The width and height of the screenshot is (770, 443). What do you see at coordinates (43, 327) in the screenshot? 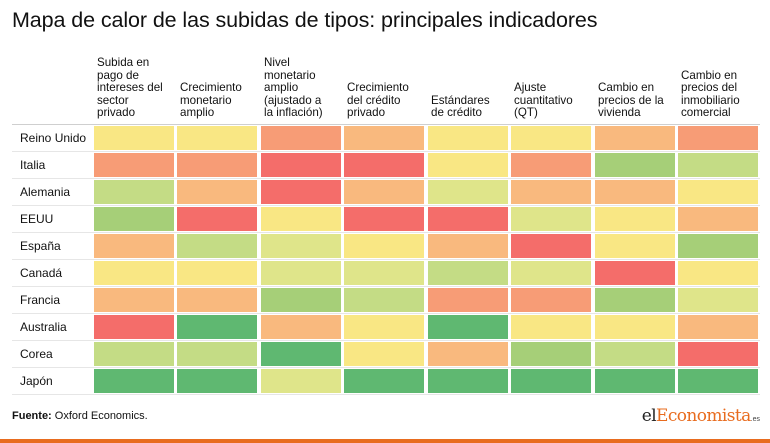
I see `row-label: Australia` at bounding box center [43, 327].